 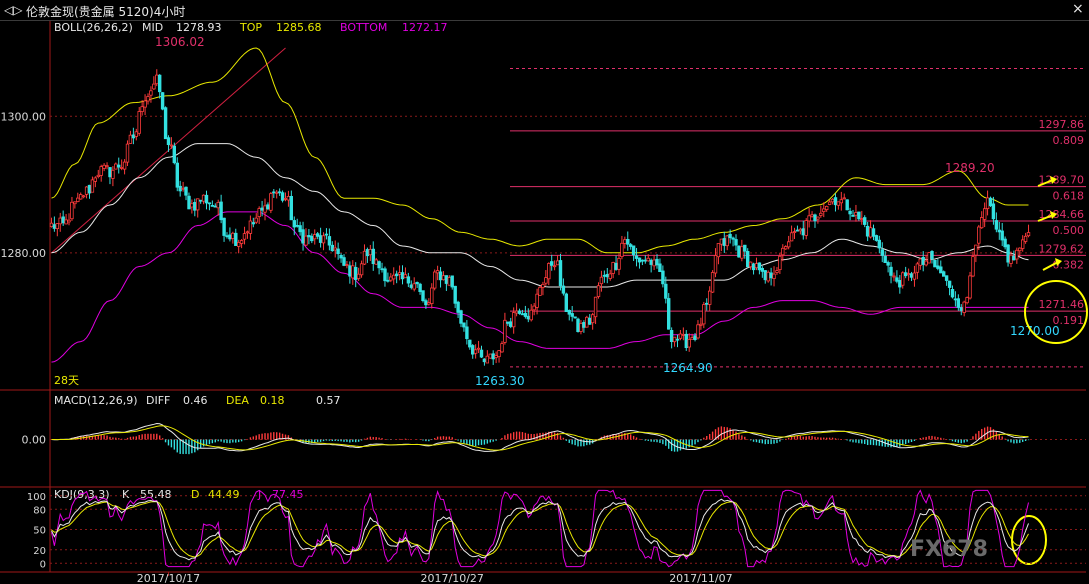 I want to click on price-annotation: 1306.02, so click(x=180, y=42).